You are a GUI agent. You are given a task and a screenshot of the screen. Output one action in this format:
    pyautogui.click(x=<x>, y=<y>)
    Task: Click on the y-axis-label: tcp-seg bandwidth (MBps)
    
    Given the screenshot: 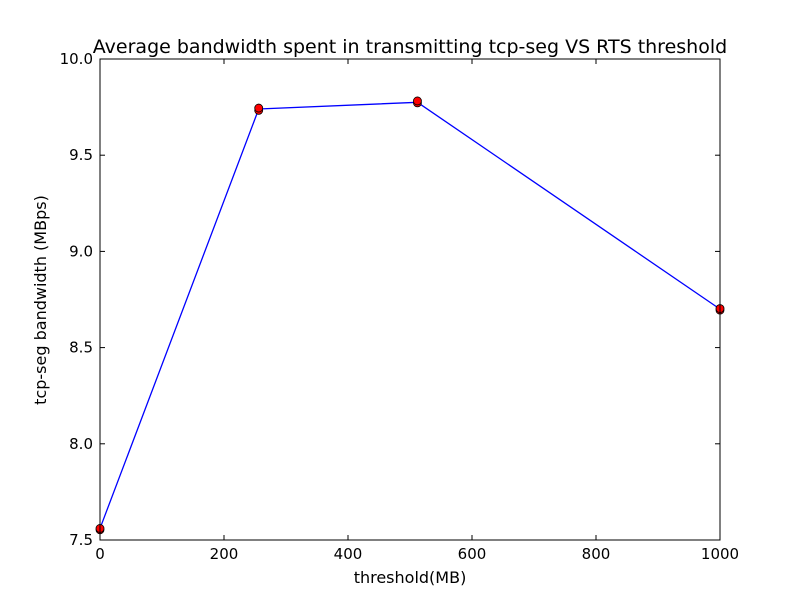 What is the action you would take?
    pyautogui.click(x=40, y=300)
    